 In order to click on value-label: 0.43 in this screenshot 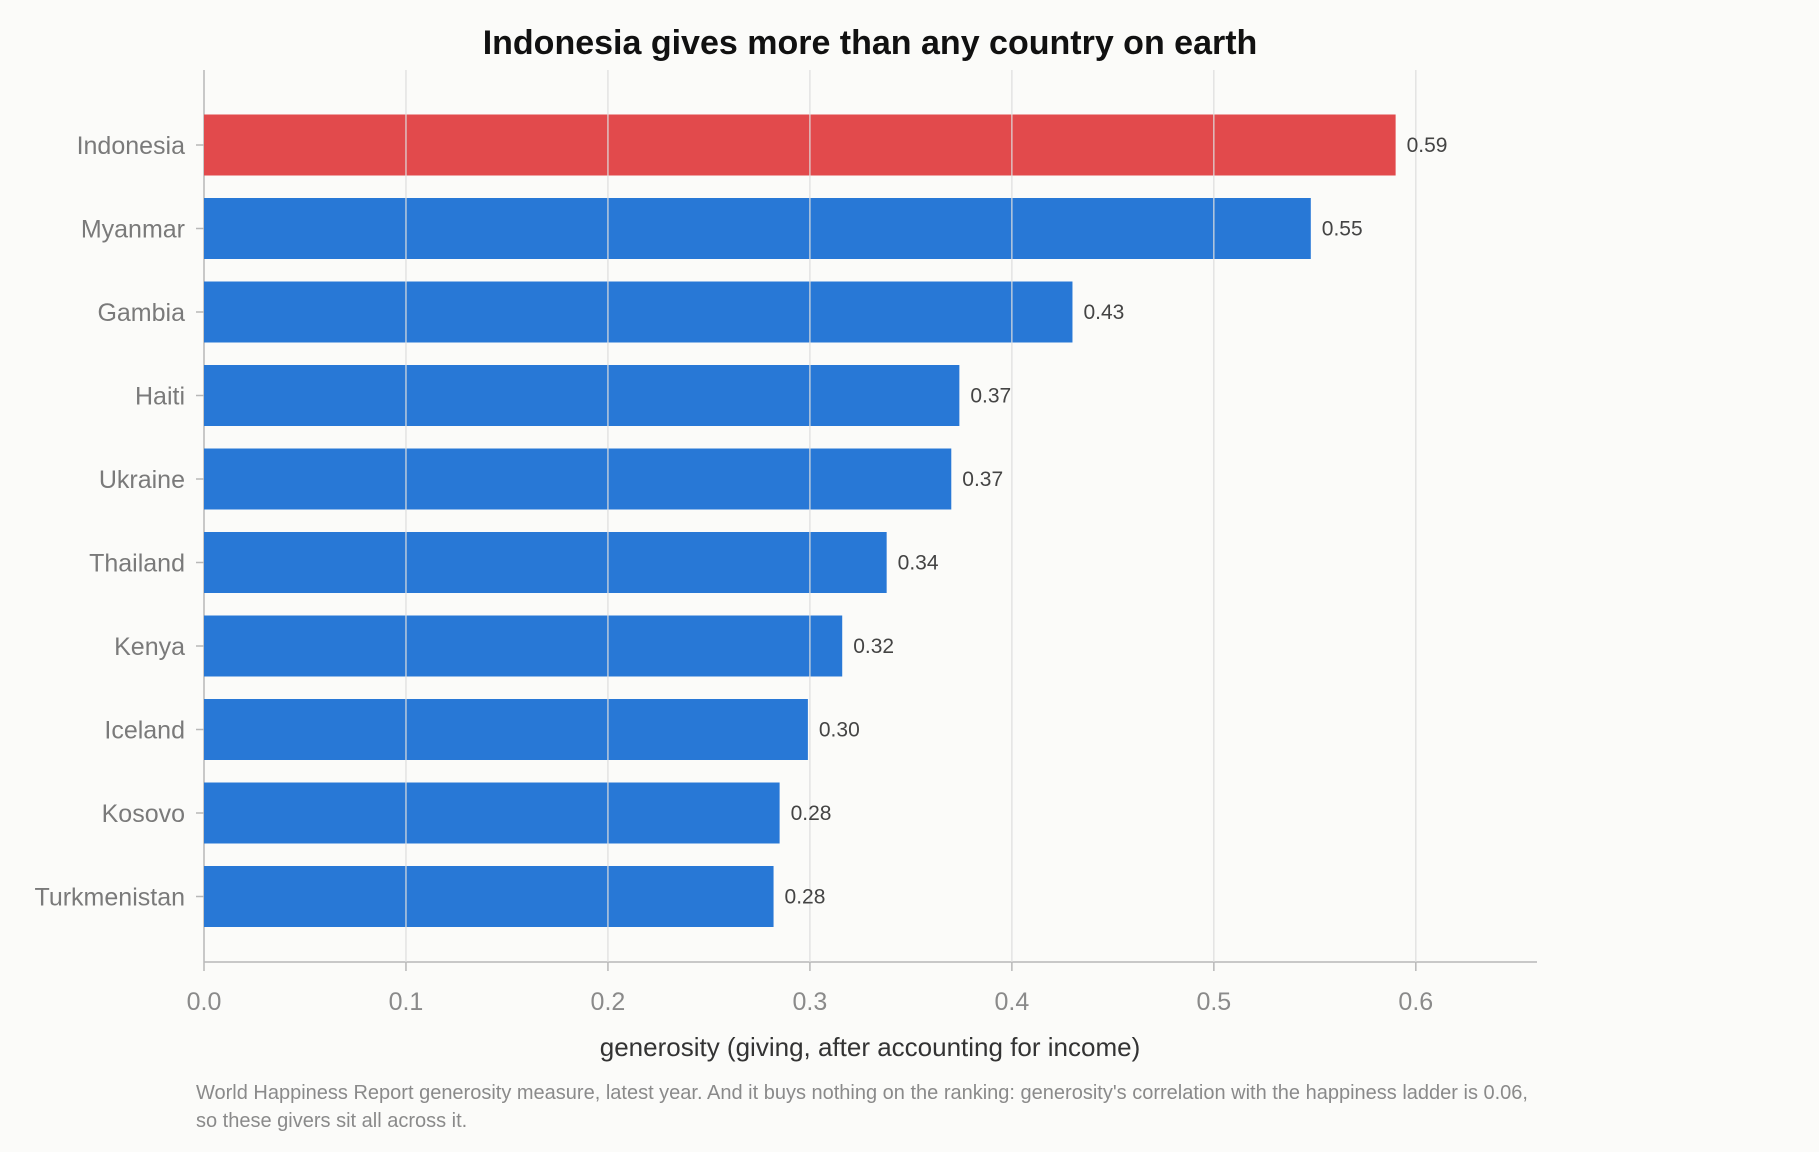, I will do `click(1103, 312)`.